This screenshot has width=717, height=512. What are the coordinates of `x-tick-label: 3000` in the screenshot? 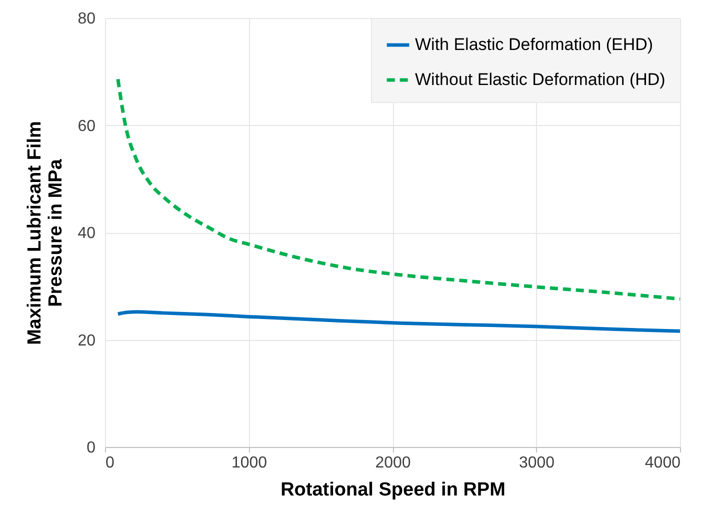 It's located at (536, 463).